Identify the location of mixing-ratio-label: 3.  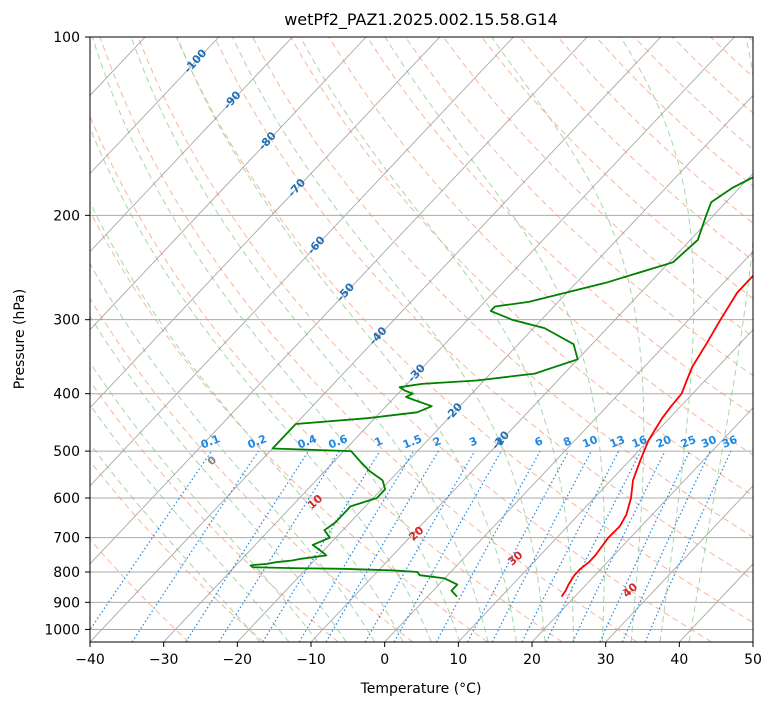
(473, 441).